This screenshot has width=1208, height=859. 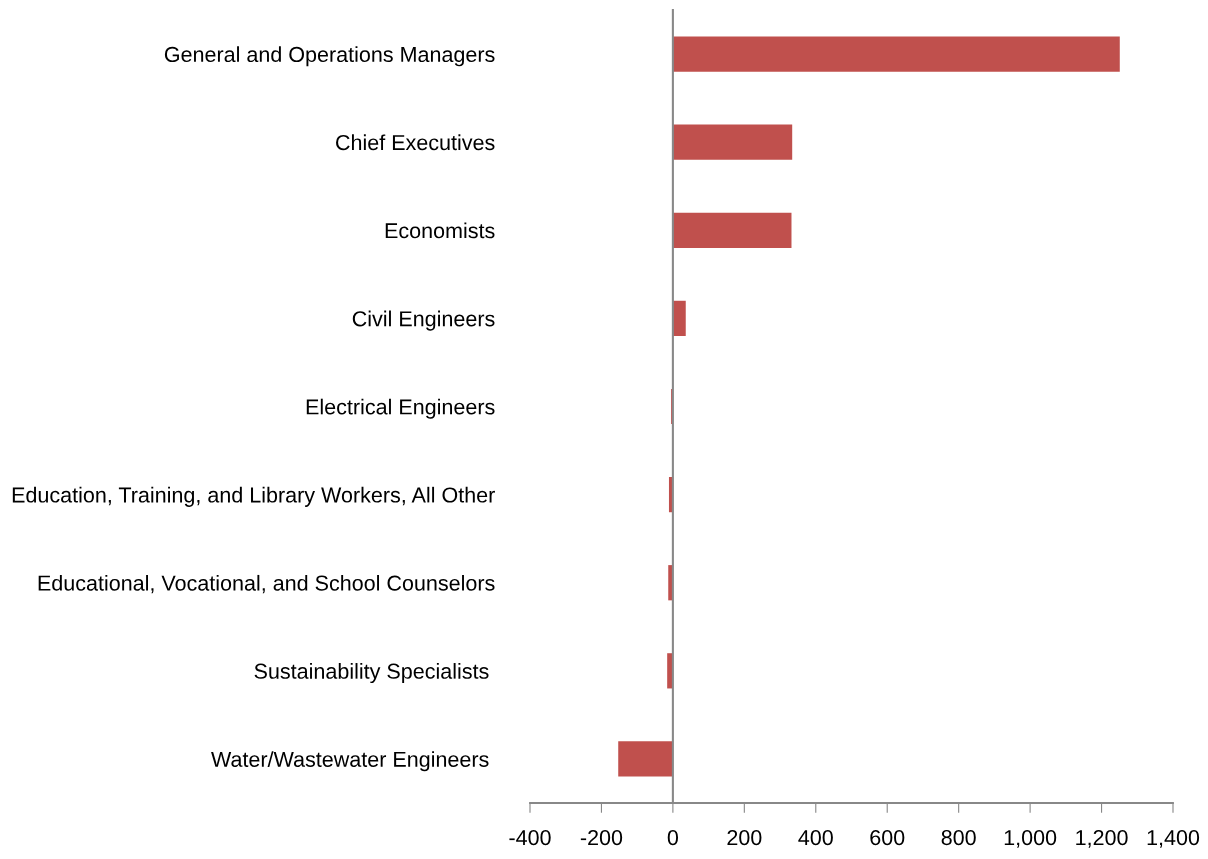 I want to click on x-tick-label: 1,000, so click(x=1030, y=838).